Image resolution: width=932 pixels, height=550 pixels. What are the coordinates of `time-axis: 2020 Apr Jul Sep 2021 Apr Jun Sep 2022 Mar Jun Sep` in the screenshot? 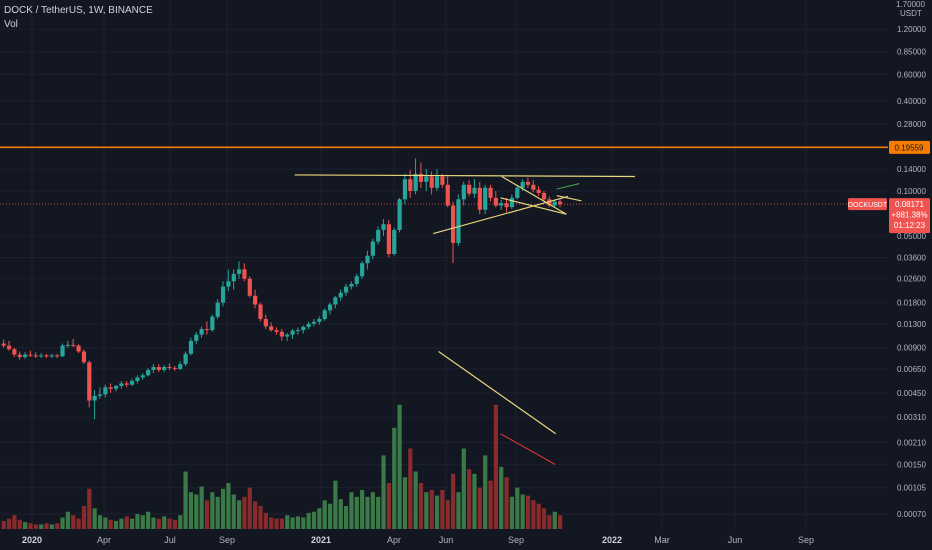 It's located at (418, 540).